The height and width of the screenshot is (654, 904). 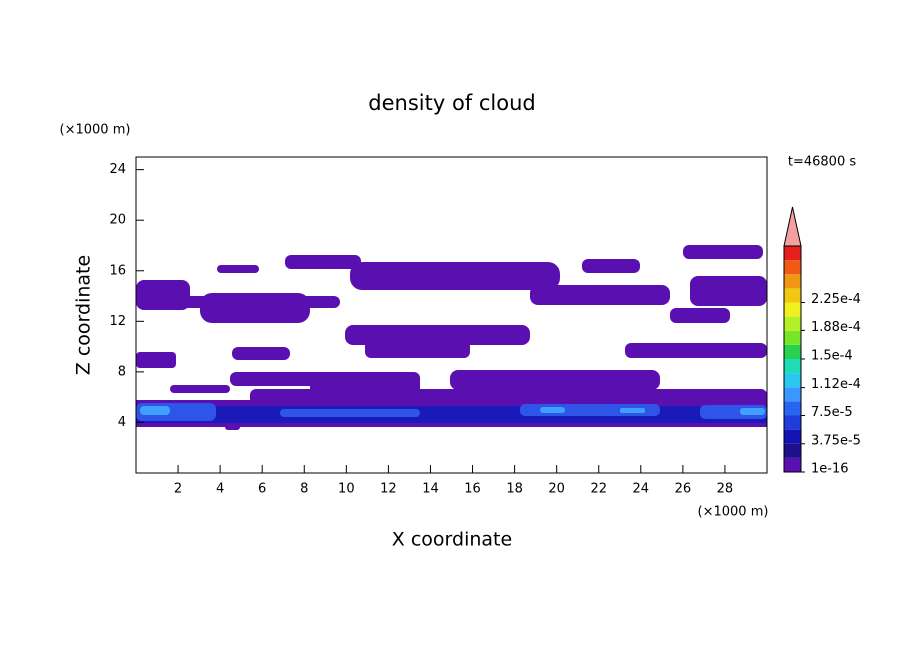 What do you see at coordinates (733, 512) in the screenshot?
I see `x-unit: (×1000 m)` at bounding box center [733, 512].